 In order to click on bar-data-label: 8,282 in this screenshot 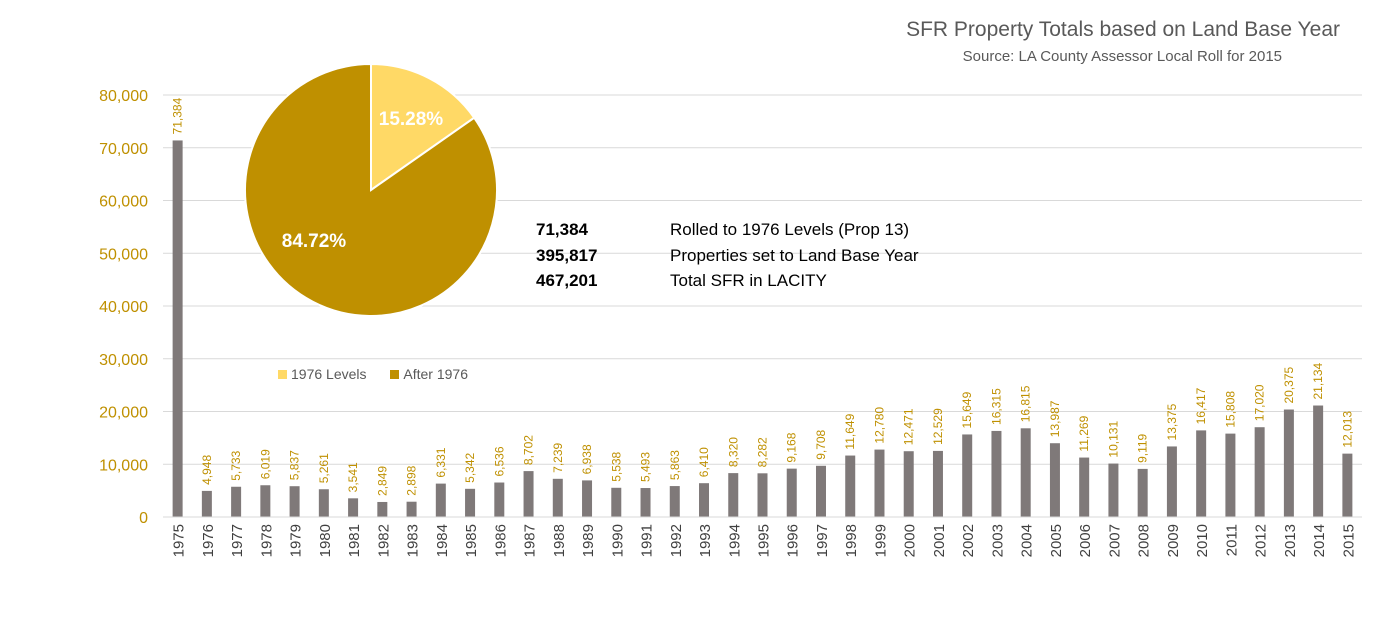, I will do `click(763, 452)`.